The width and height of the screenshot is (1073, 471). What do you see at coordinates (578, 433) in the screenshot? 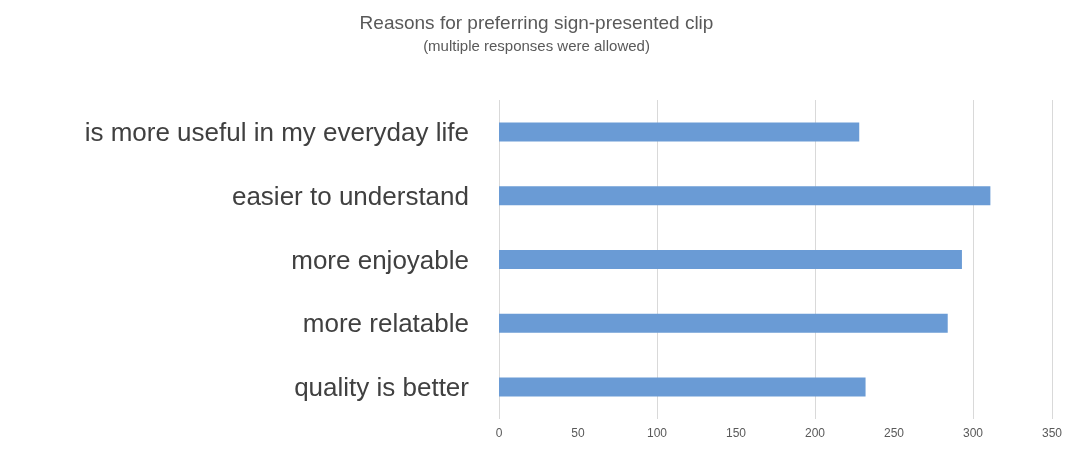
I see `x-tick-label: 50` at bounding box center [578, 433].